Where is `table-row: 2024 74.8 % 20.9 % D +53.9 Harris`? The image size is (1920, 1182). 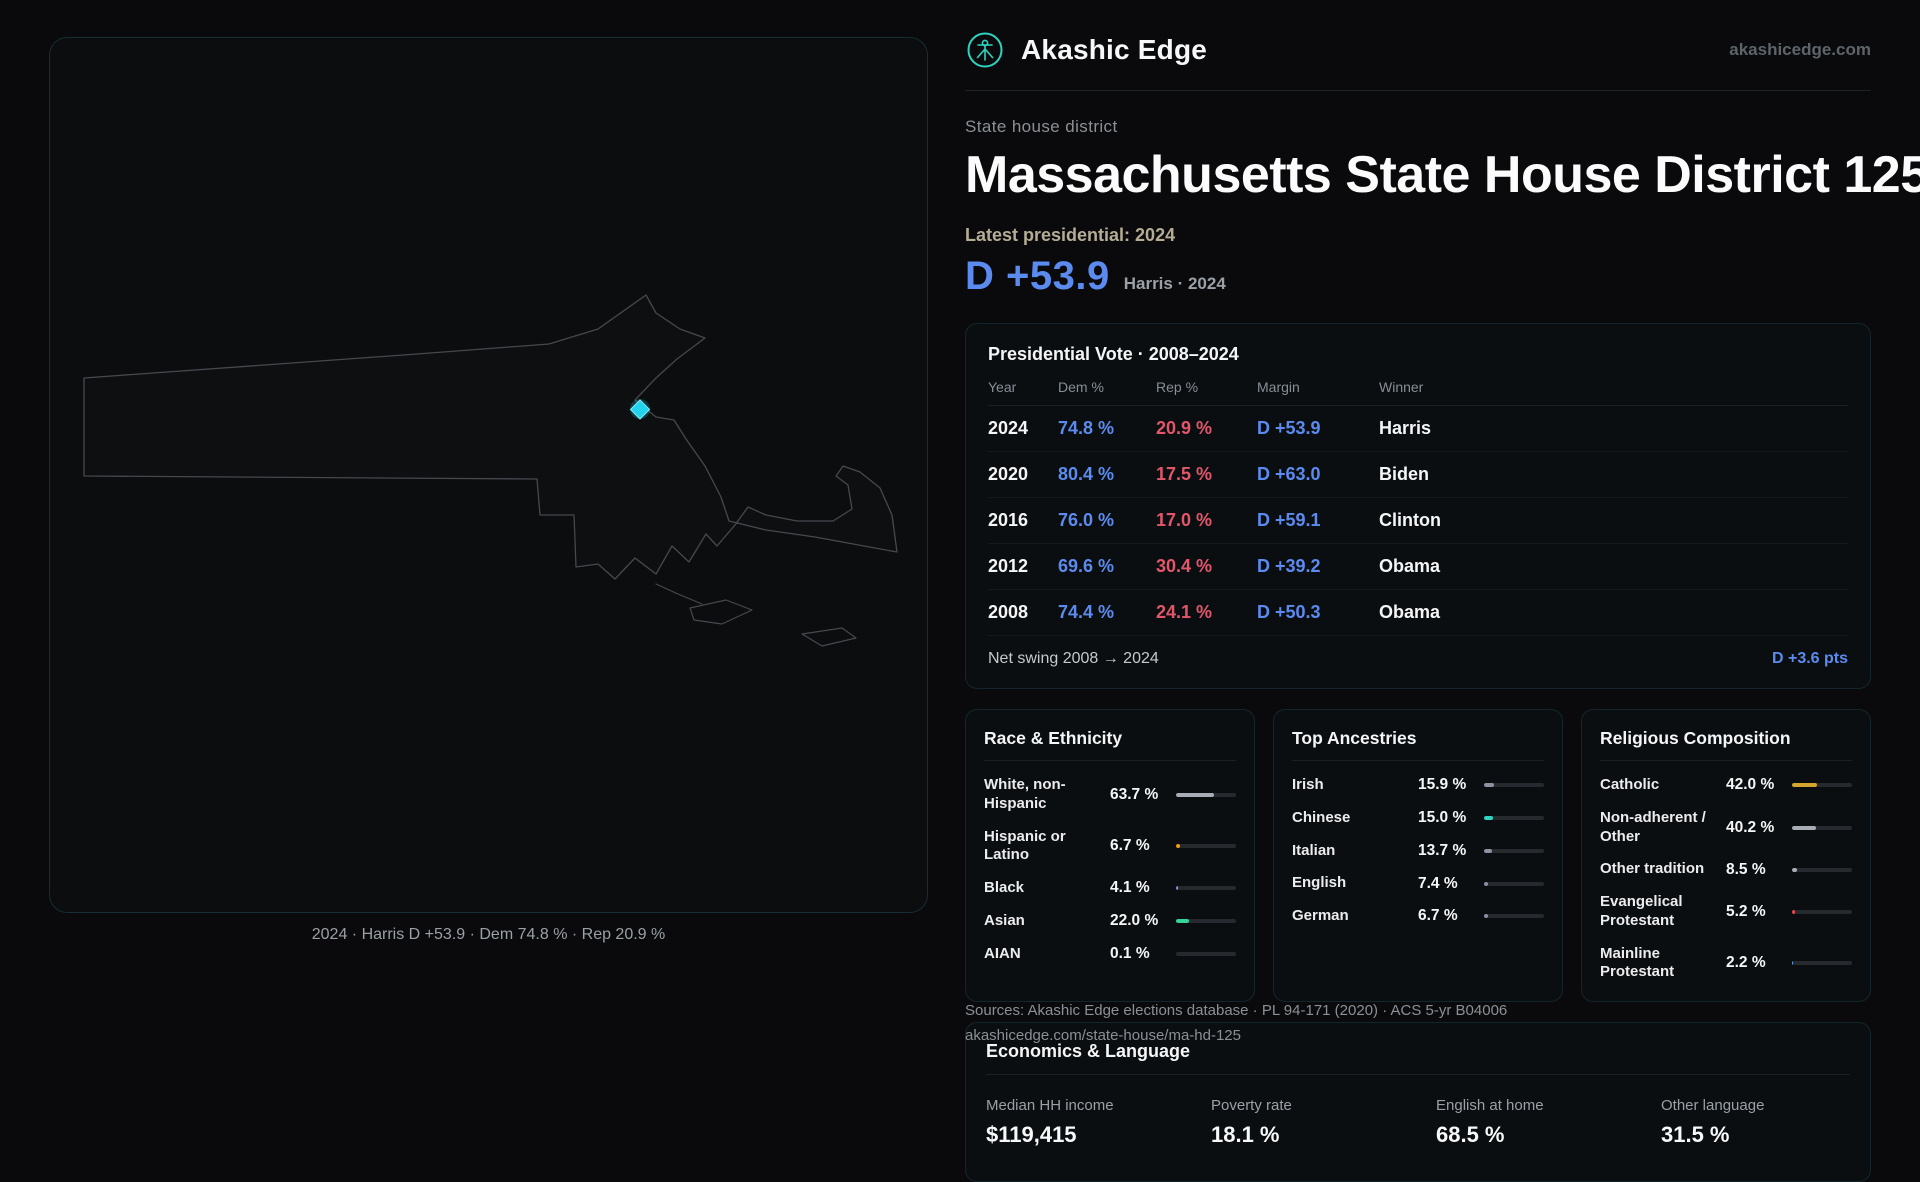 table-row: 2024 74.8 % 20.9 % D +53.9 Harris is located at coordinates (1418, 429).